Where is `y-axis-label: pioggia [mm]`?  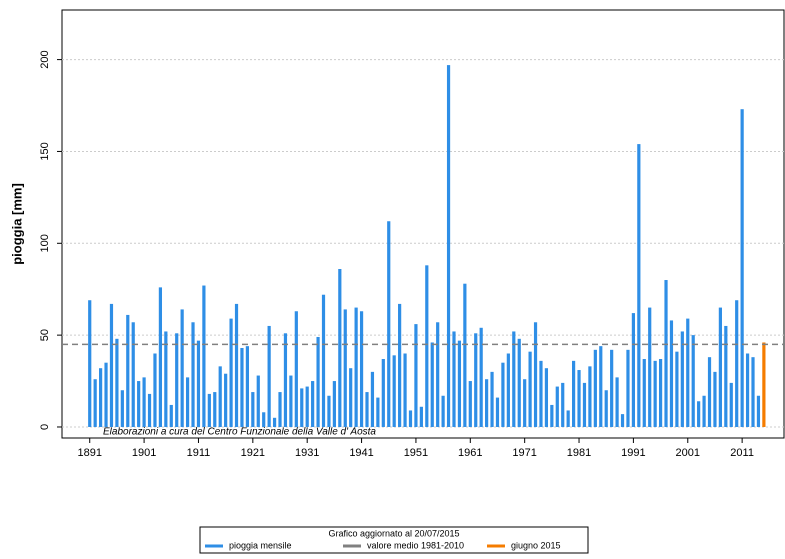 y-axis-label: pioggia [mm] is located at coordinates (16, 224).